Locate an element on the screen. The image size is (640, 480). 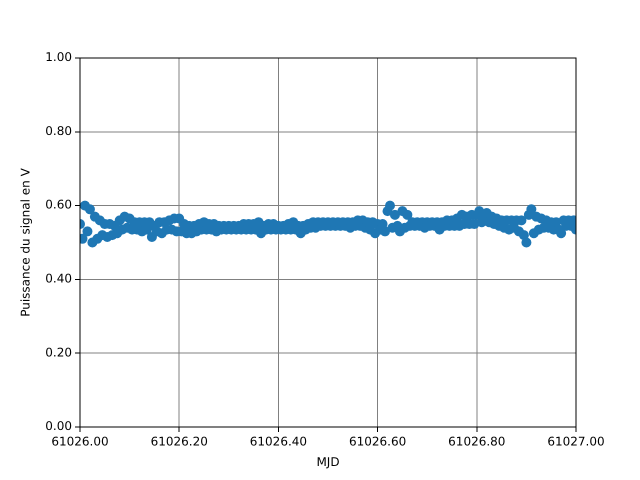
x-tick-label: 61026.60 is located at coordinates (377, 441).